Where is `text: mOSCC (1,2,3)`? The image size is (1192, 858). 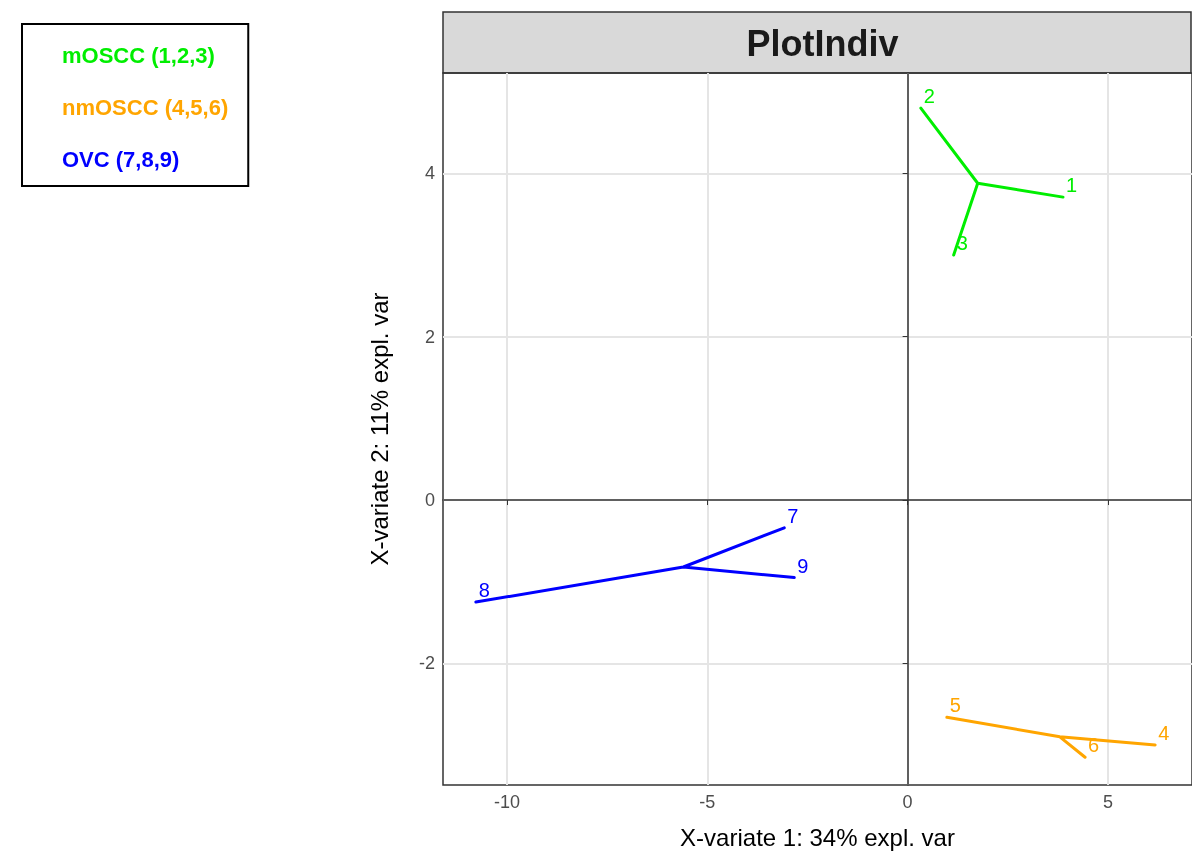
text: mOSCC (1,2,3) is located at coordinates (138, 55).